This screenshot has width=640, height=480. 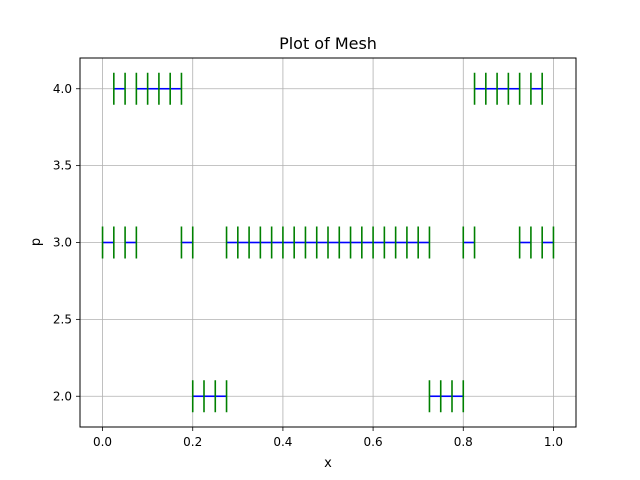 What do you see at coordinates (192, 442) in the screenshot?
I see `x-tick-label: 0.2` at bounding box center [192, 442].